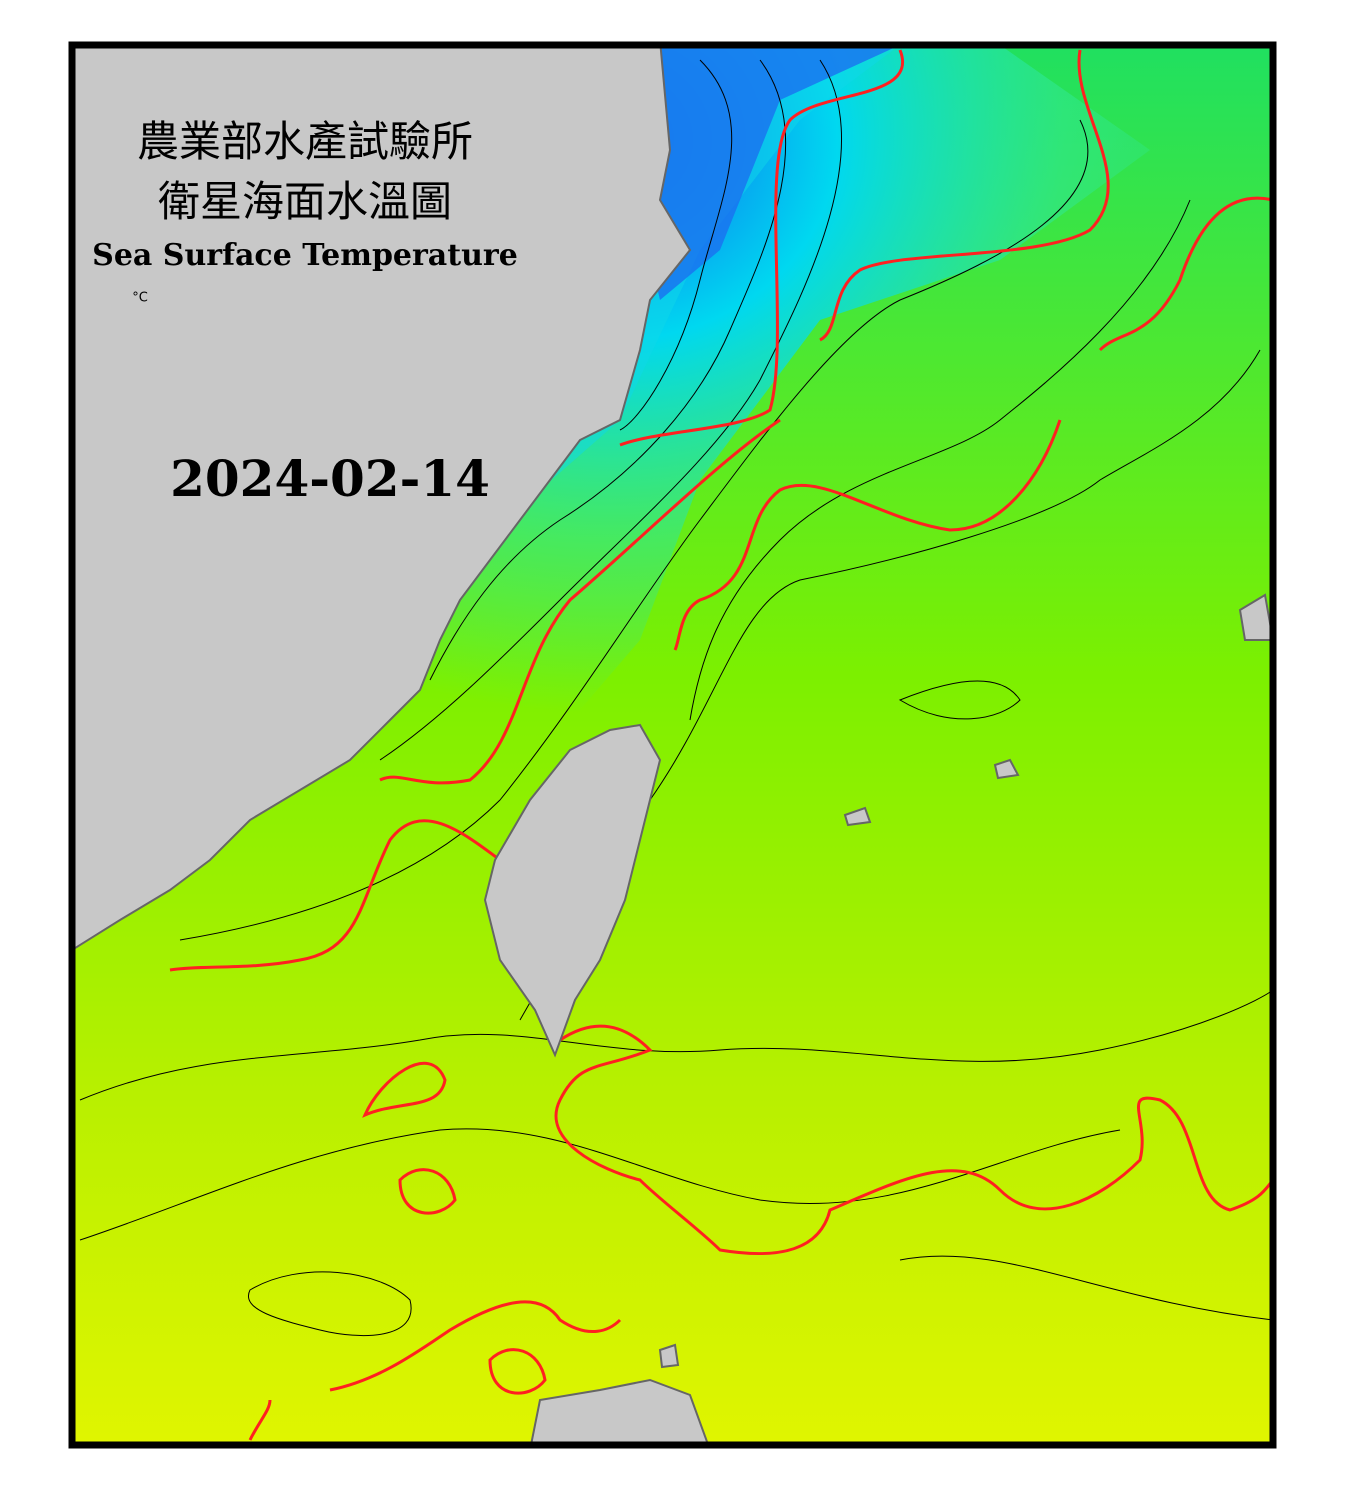 The height and width of the screenshot is (1504, 1350). What do you see at coordinates (140, 298) in the screenshot?
I see `colorbar-unit: °C` at bounding box center [140, 298].